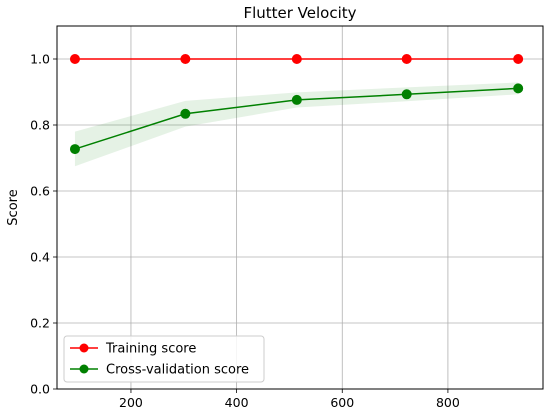 This screenshot has width=550, height=415. I want to click on y-tick-label: 0.8, so click(40, 125).